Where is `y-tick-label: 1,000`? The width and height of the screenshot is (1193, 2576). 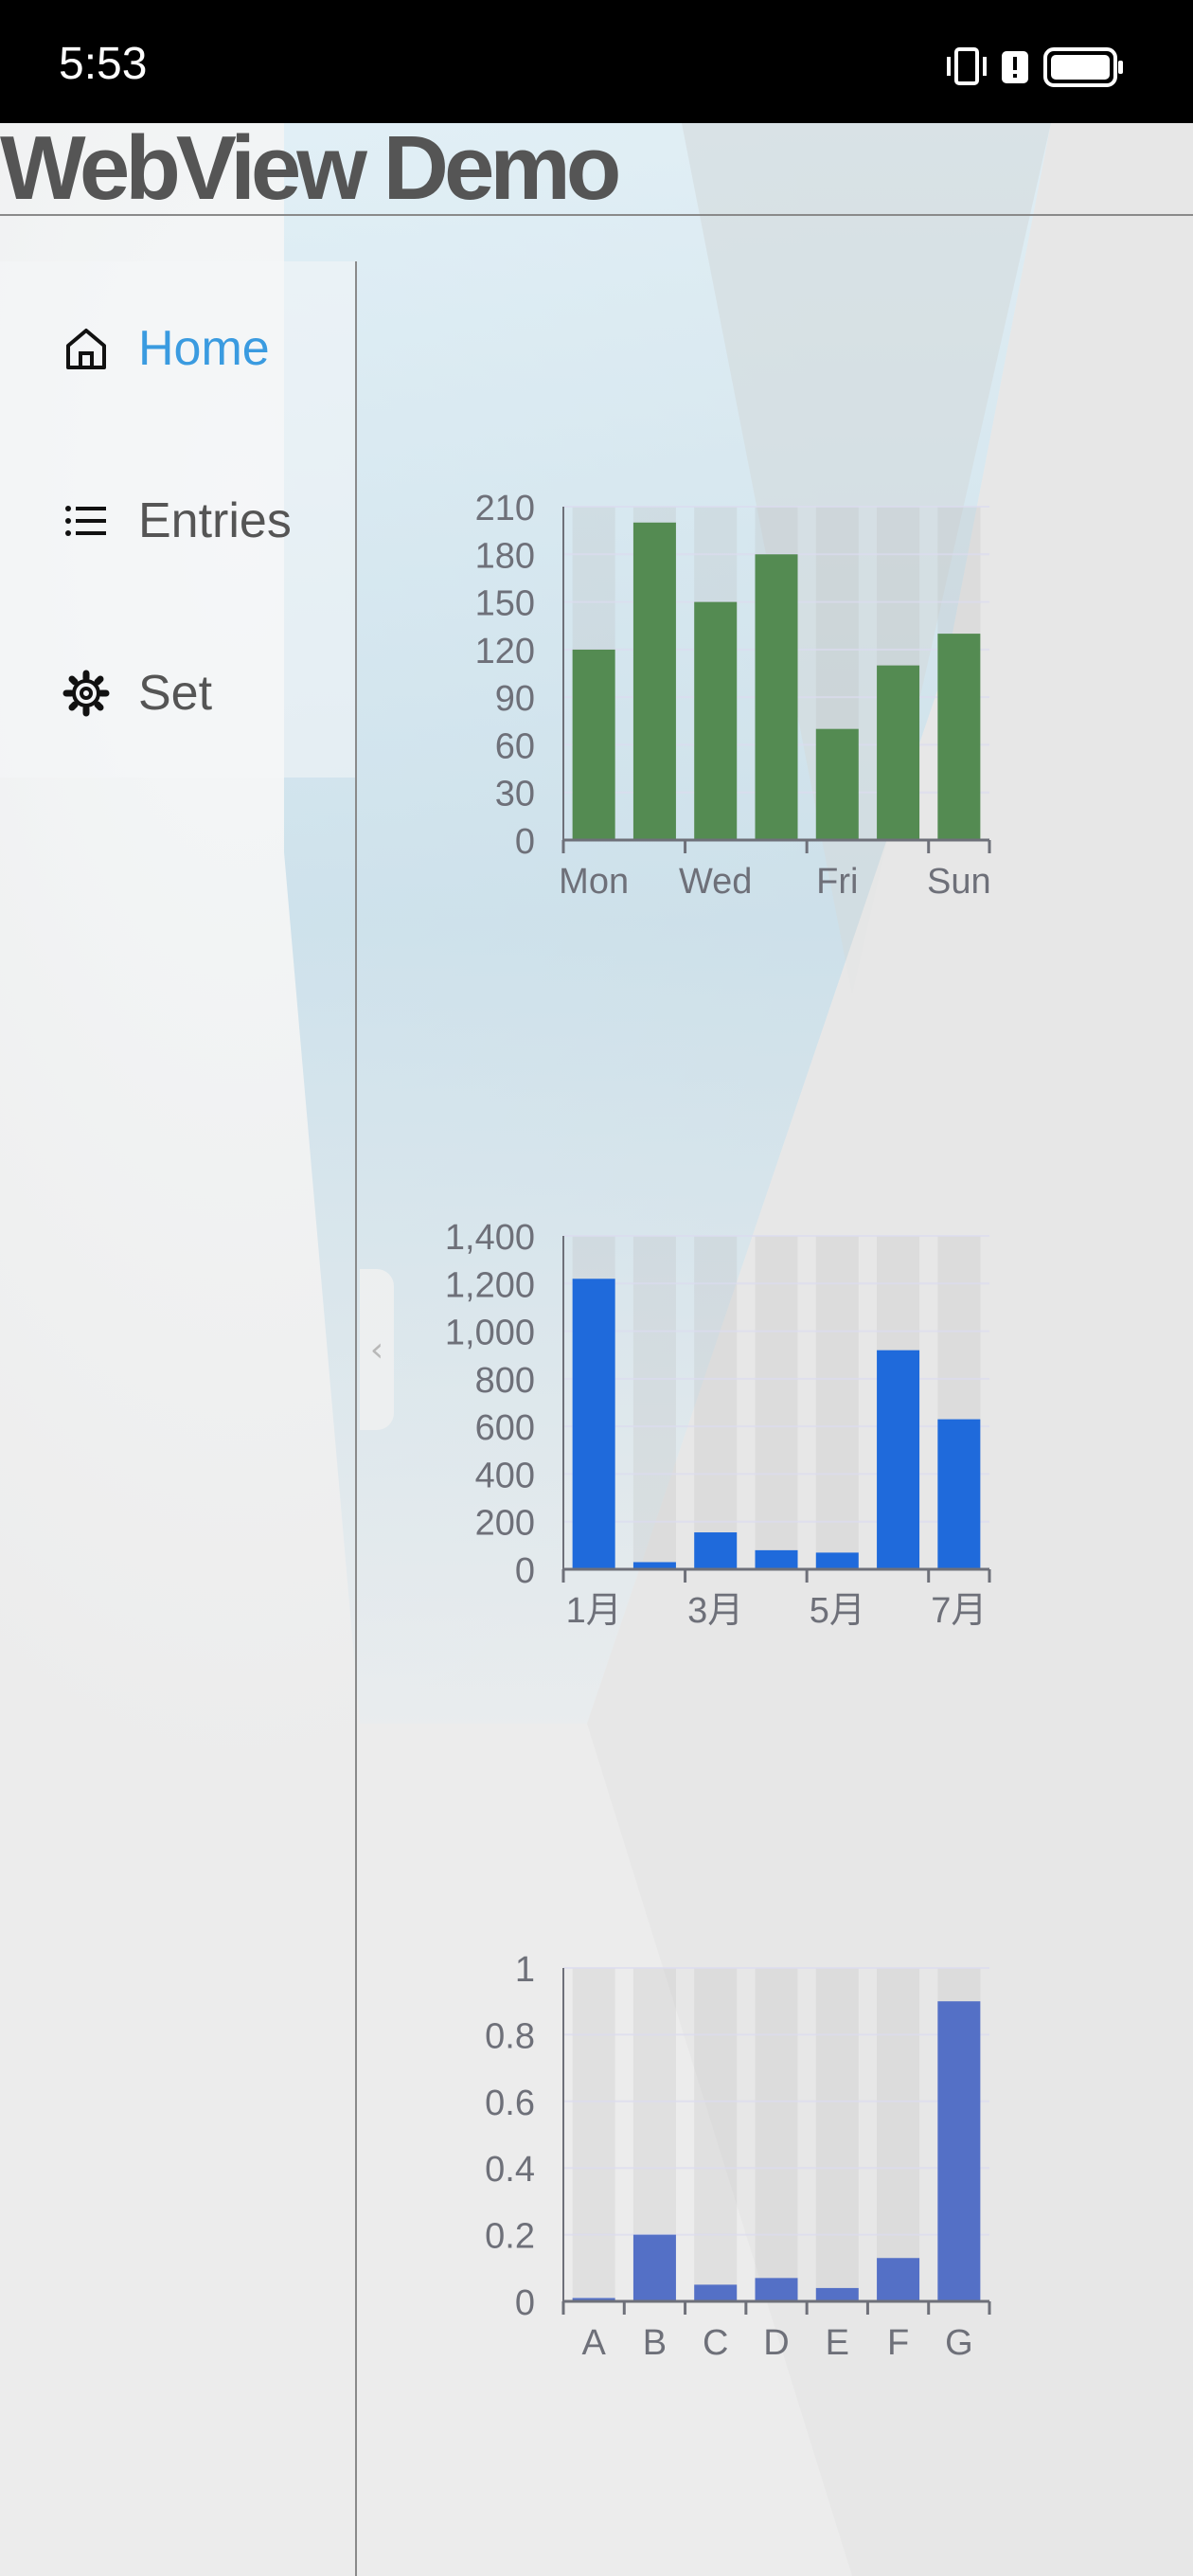
y-tick-label: 1,000 is located at coordinates (490, 1333).